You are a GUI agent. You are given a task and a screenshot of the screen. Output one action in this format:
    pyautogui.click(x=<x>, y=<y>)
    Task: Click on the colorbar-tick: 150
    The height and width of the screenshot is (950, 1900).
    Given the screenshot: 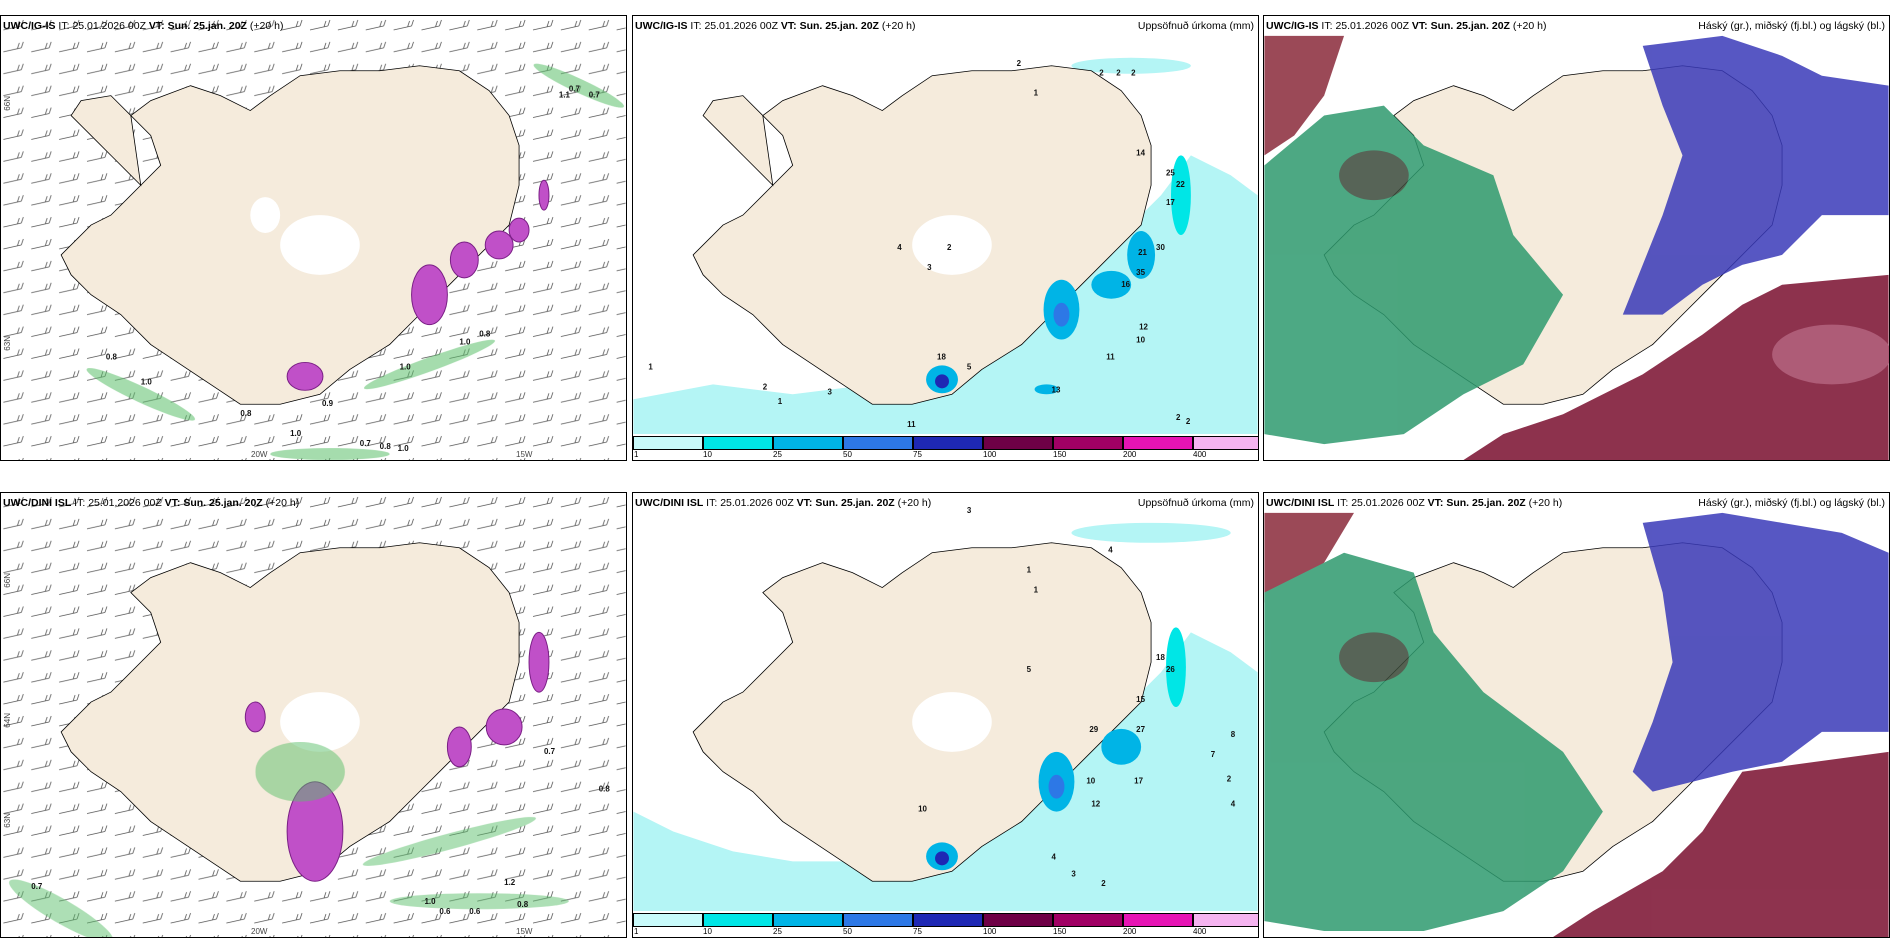 What is the action you would take?
    pyautogui.click(x=1060, y=931)
    